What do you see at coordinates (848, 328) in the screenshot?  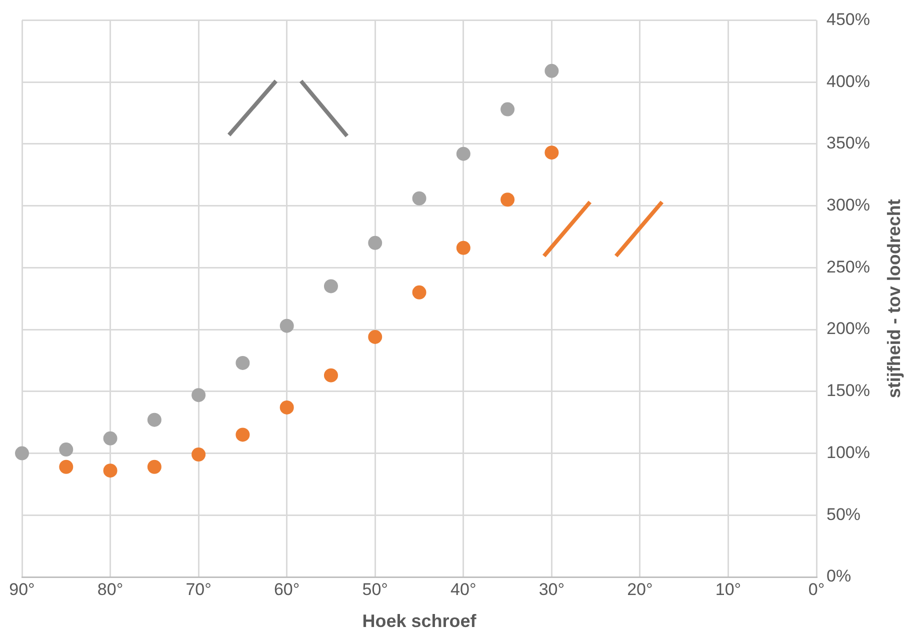 I see `y-tick-label: 200%` at bounding box center [848, 328].